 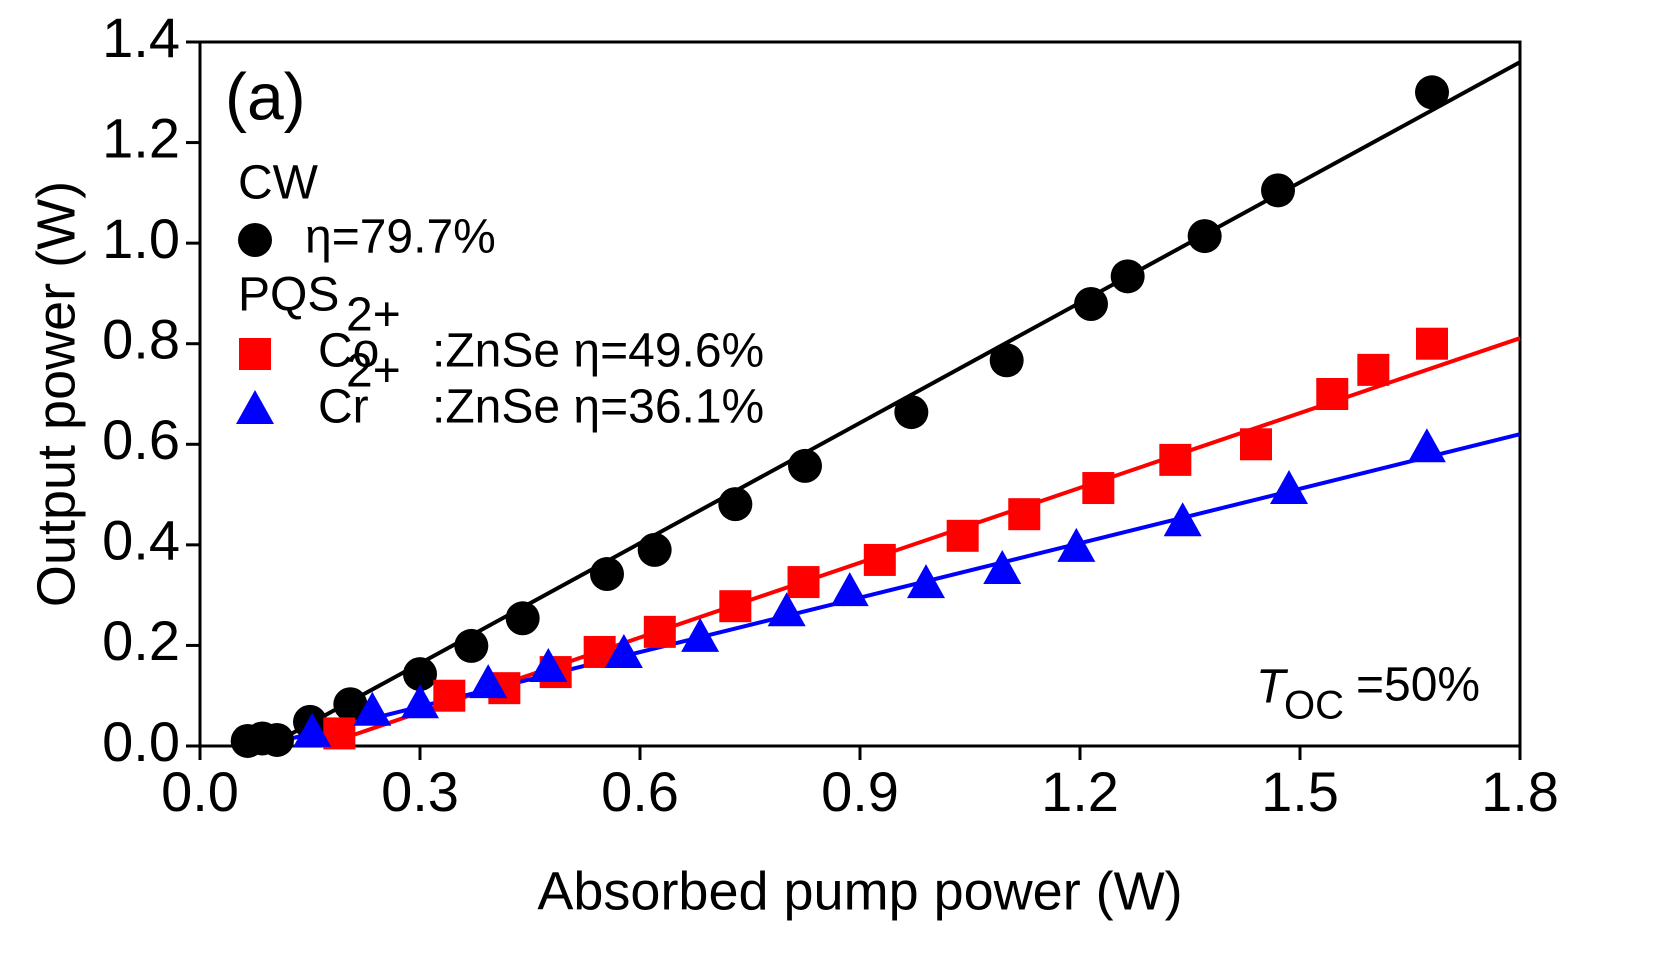 I want to click on annotation: T, so click(x=1272, y=687).